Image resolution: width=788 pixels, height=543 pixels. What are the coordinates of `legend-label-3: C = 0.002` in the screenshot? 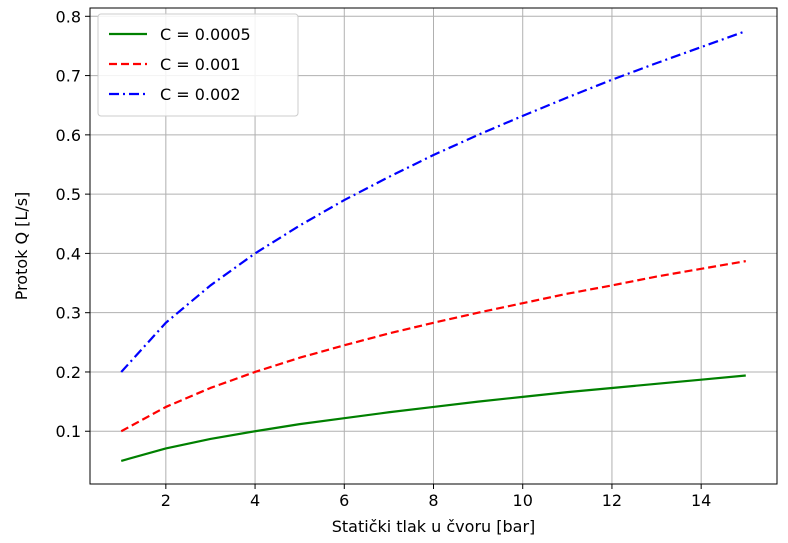 It's located at (200, 94).